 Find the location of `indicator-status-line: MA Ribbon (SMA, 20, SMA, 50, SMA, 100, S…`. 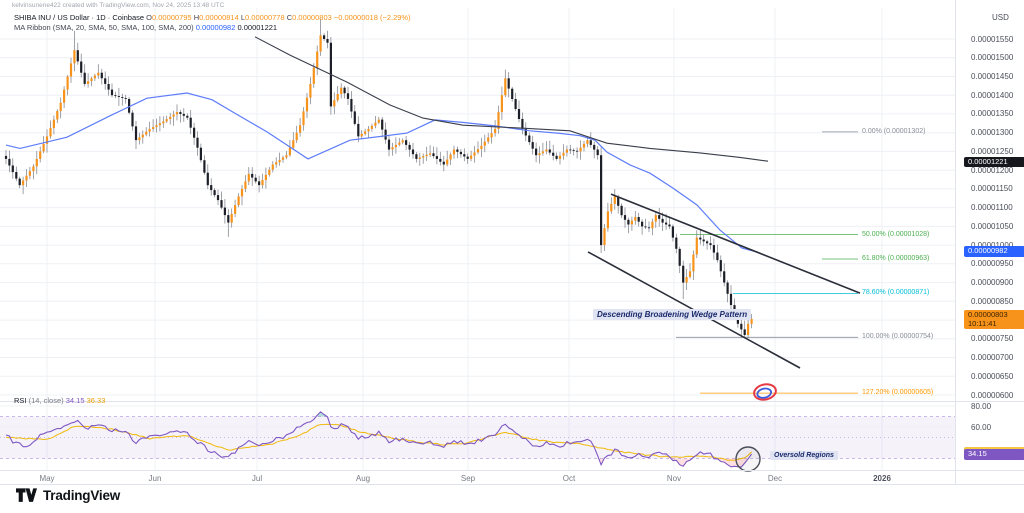

indicator-status-line: MA Ribbon (SMA, 20, SMA, 50, SMA, 100, S… is located at coordinates (145, 27).